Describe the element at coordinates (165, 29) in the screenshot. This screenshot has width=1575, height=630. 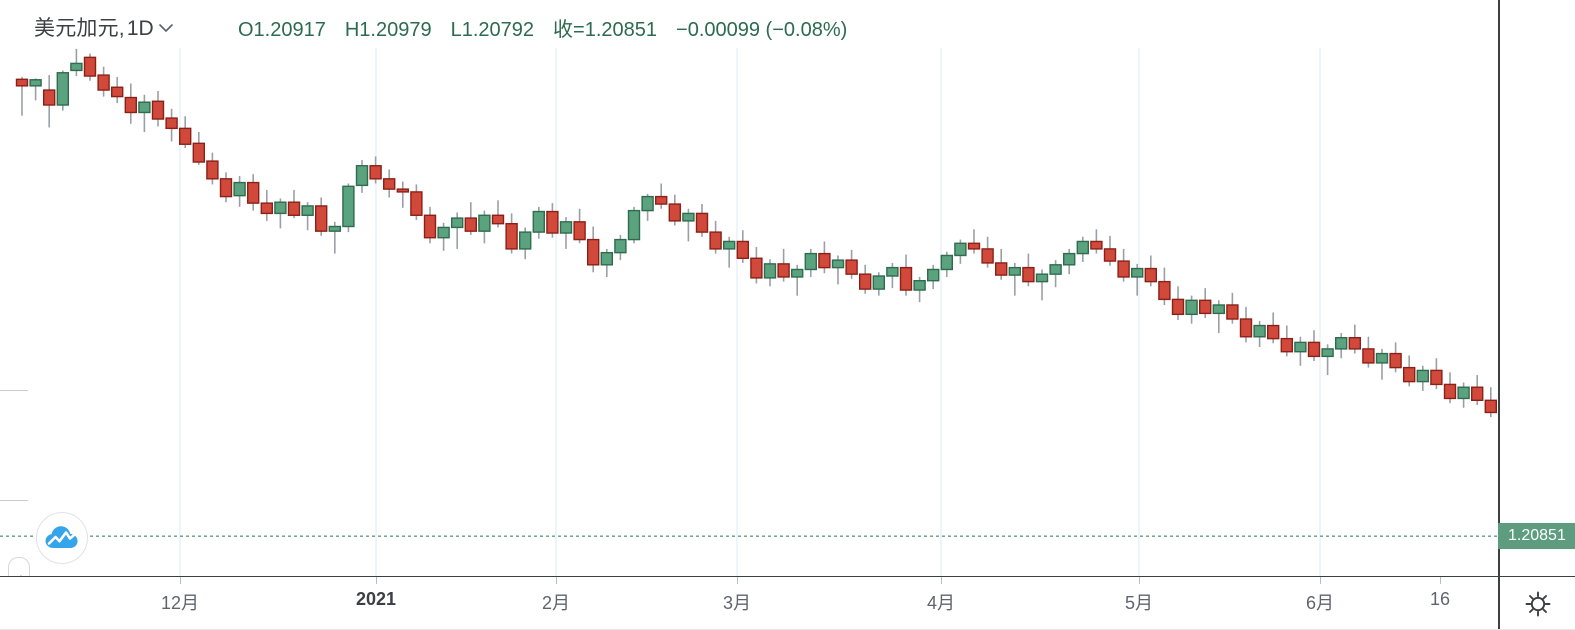
I see `chevron-down-icon` at that location.